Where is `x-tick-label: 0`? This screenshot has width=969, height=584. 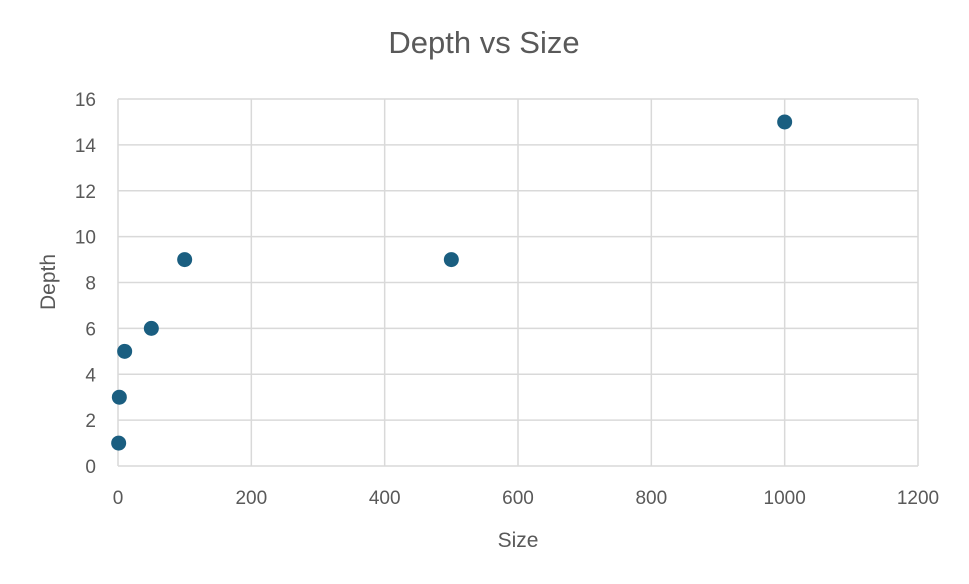
x-tick-label: 0 is located at coordinates (118, 498).